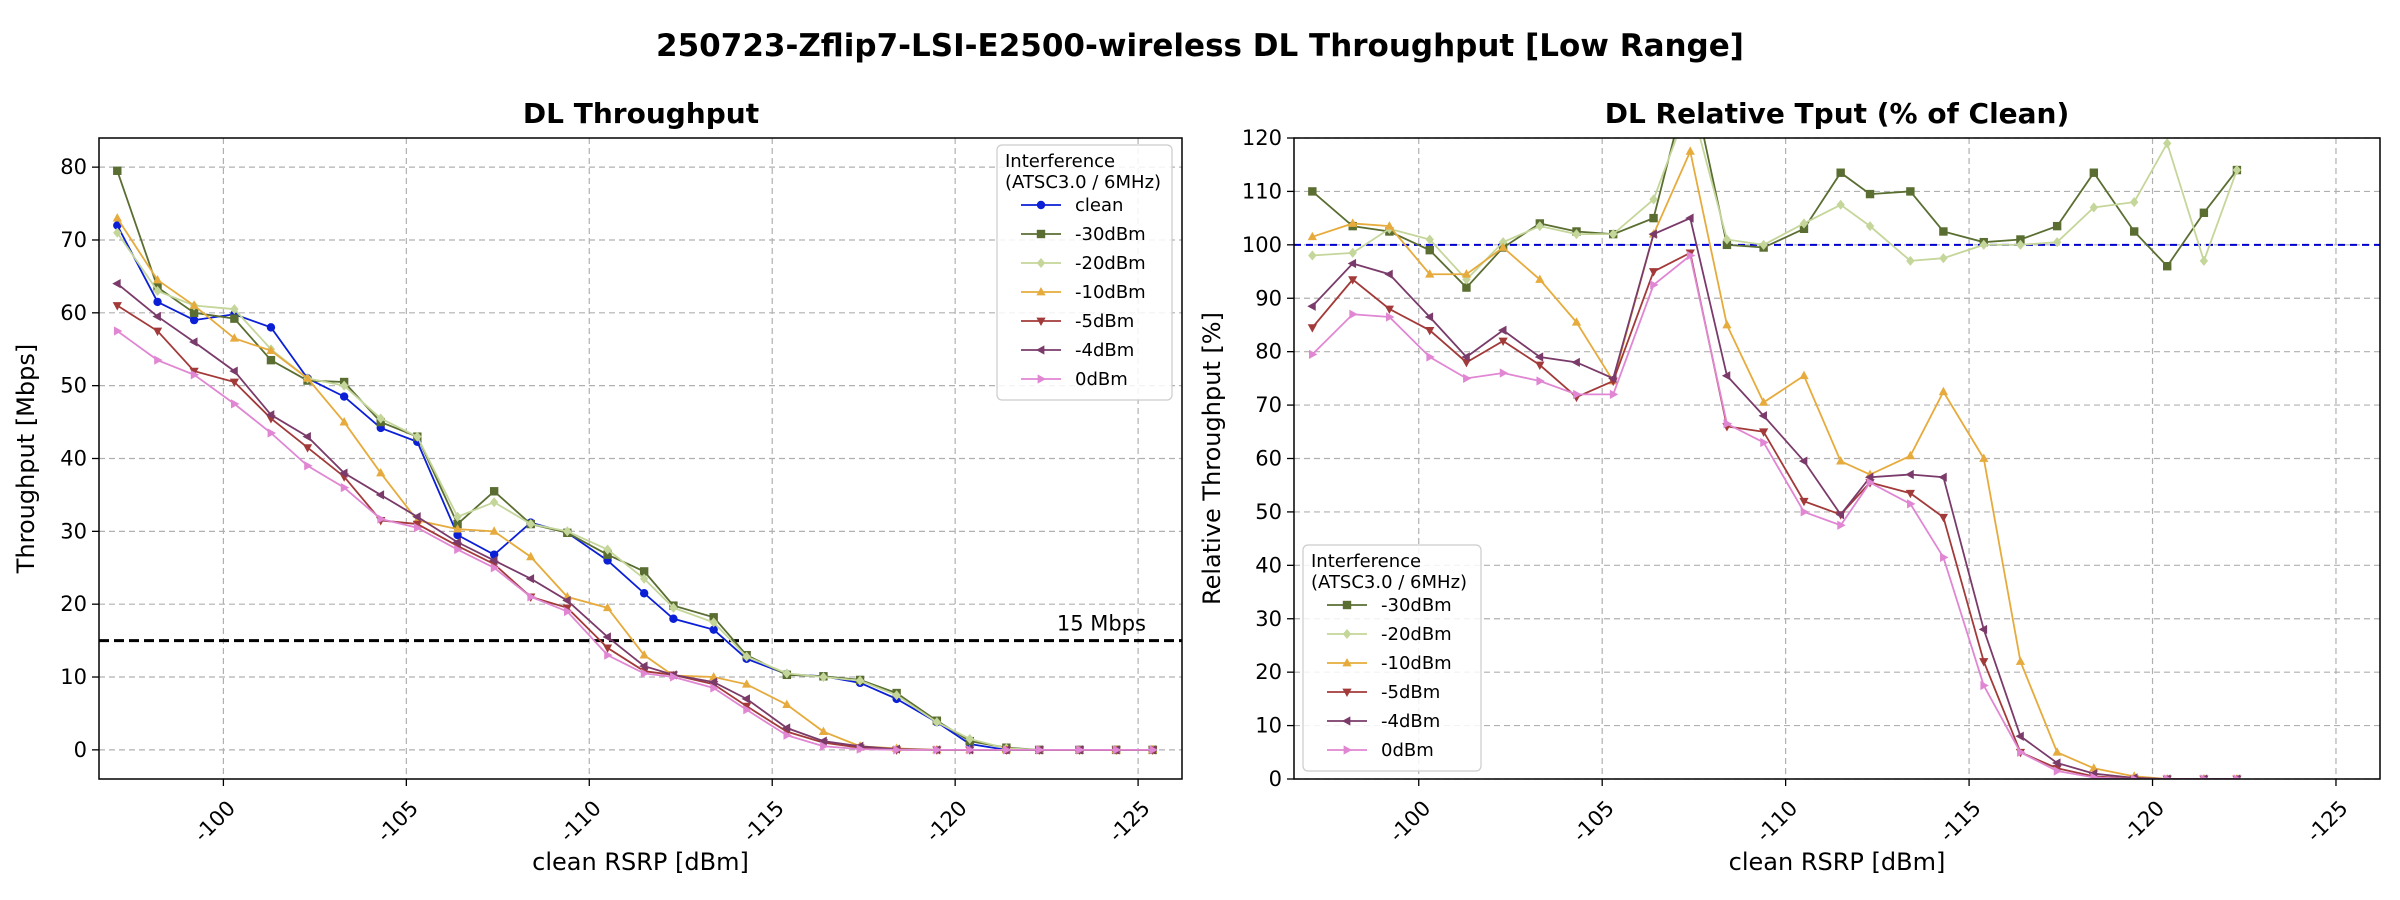 The image size is (2400, 900). What do you see at coordinates (641, 113) in the screenshot?
I see `panel-title: DL Throughput` at bounding box center [641, 113].